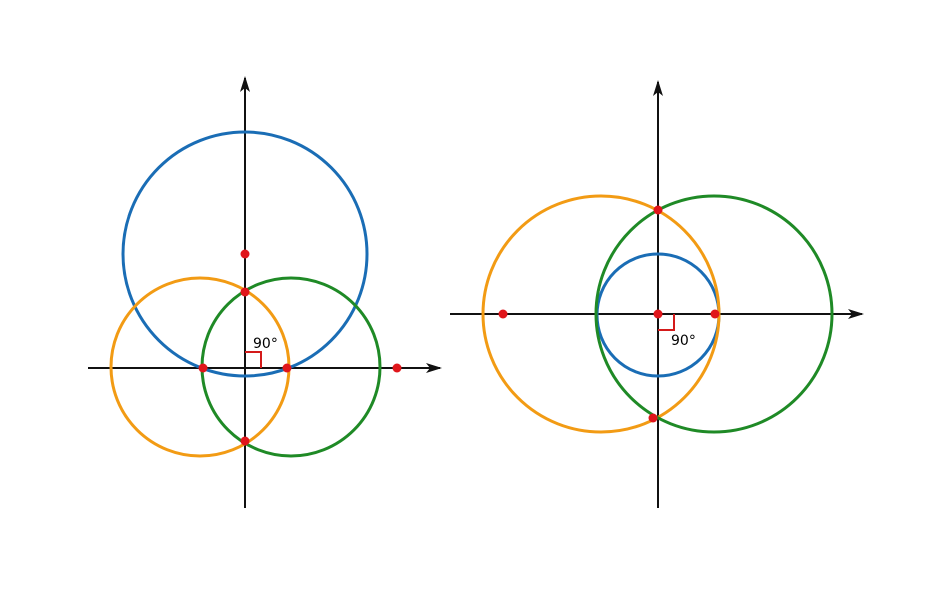 The width and height of the screenshot is (950, 608). What do you see at coordinates (287, 368) in the screenshot?
I see `left-point-x-right` at bounding box center [287, 368].